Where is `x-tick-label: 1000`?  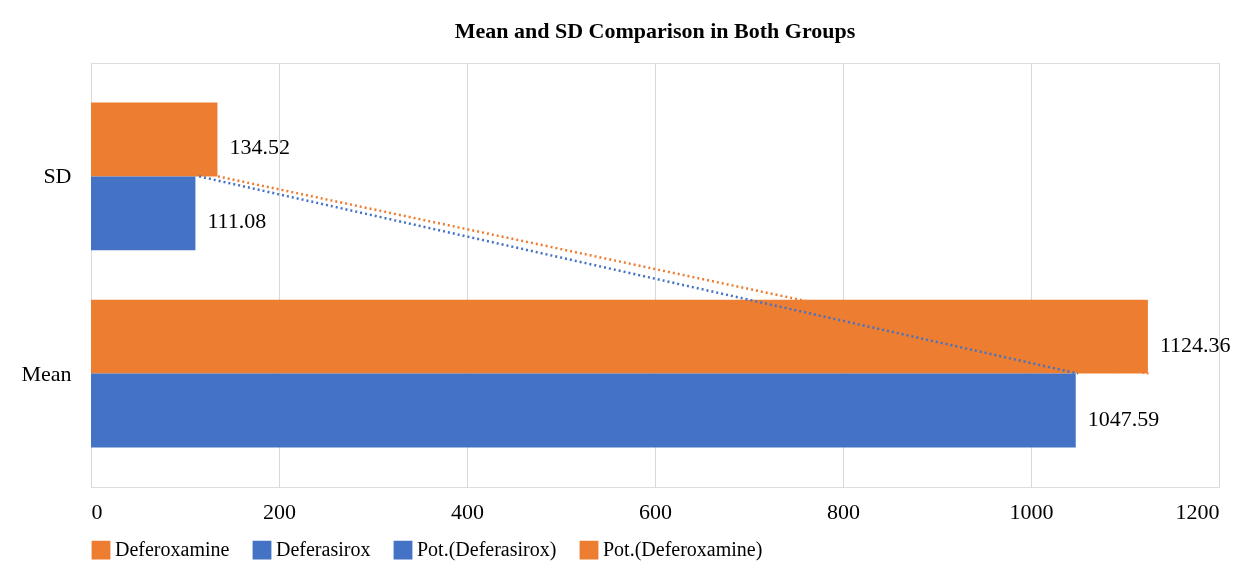 x-tick-label: 1000 is located at coordinates (1031, 511).